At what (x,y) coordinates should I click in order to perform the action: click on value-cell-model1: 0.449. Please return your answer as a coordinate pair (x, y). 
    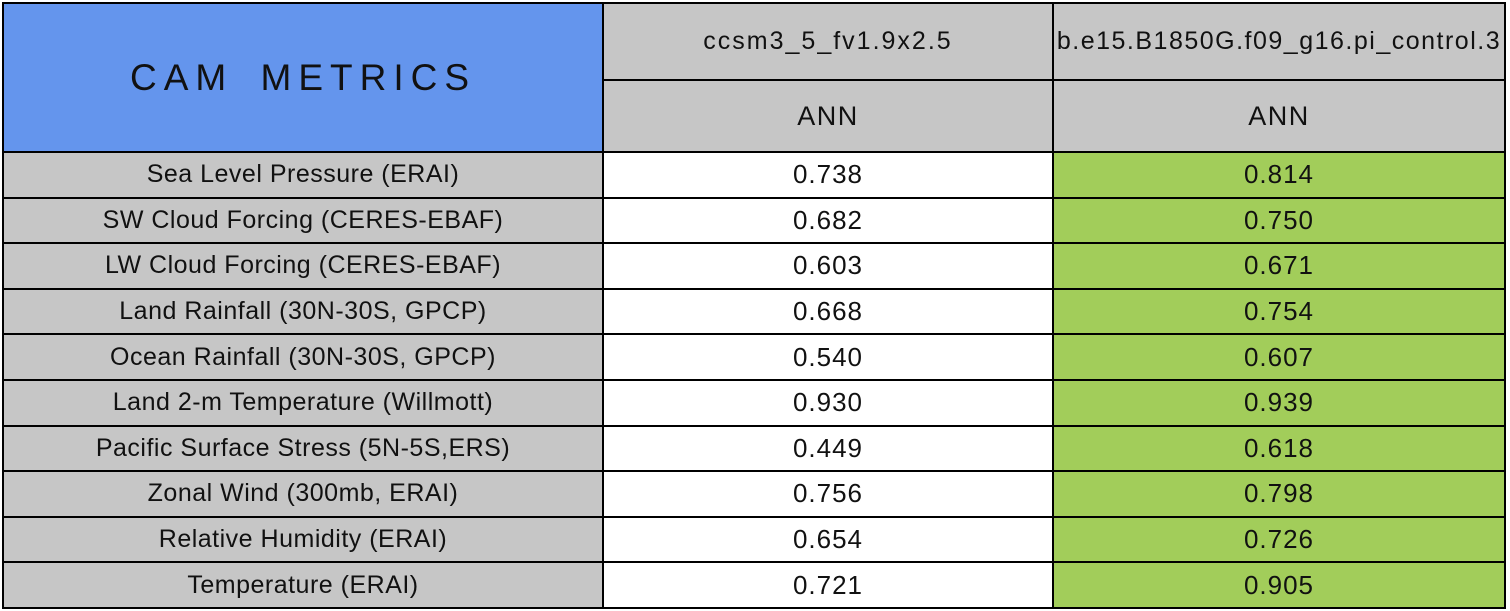
    Looking at the image, I should click on (828, 448).